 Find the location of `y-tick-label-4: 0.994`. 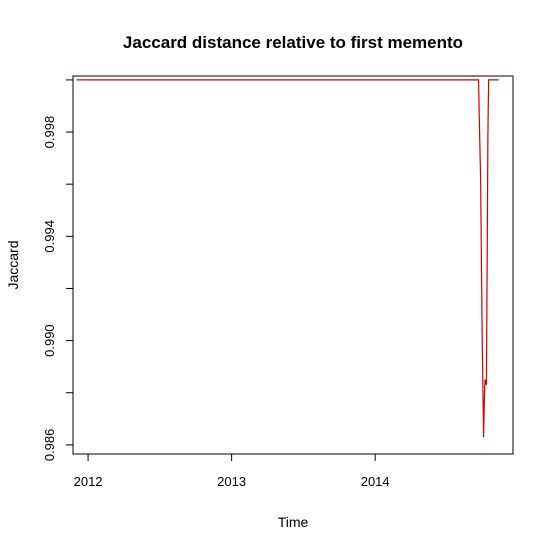

y-tick-label-4: 0.994 is located at coordinates (49, 236).